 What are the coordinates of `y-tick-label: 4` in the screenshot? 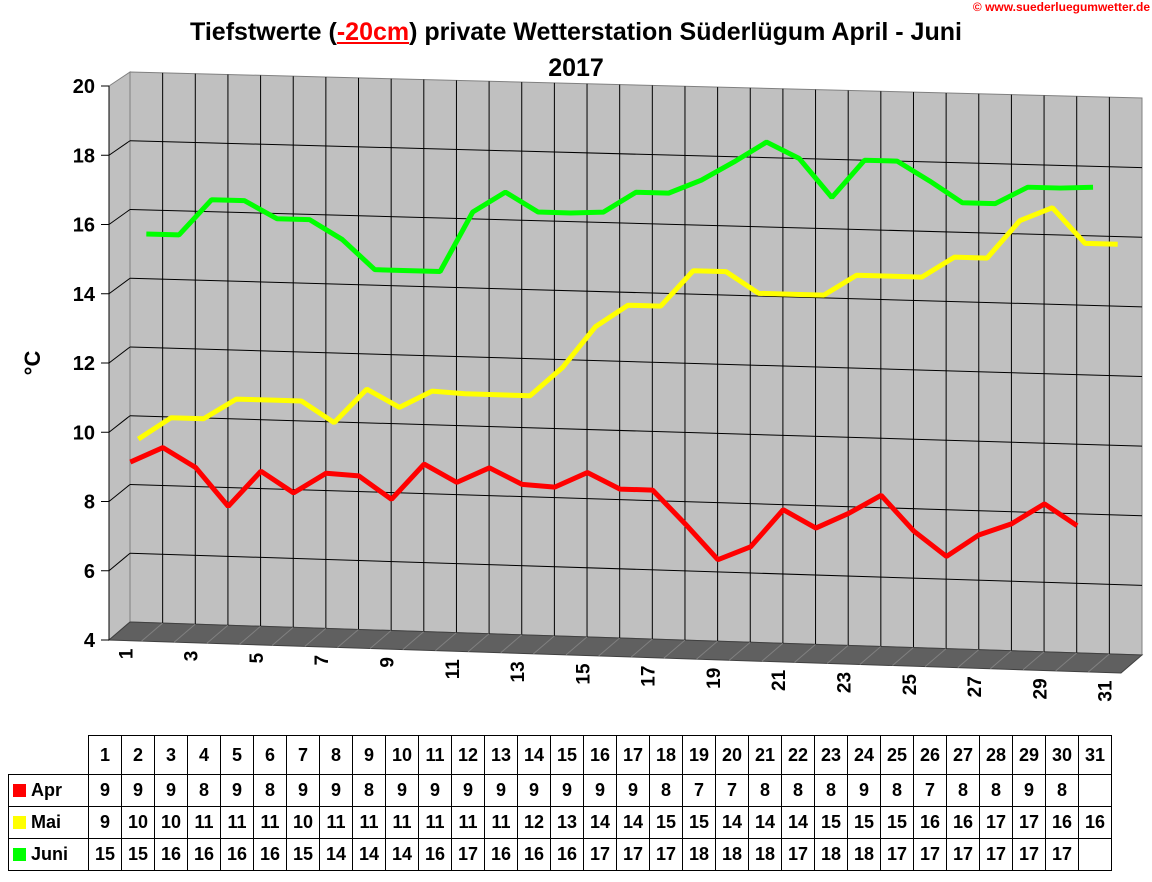 It's located at (90, 641).